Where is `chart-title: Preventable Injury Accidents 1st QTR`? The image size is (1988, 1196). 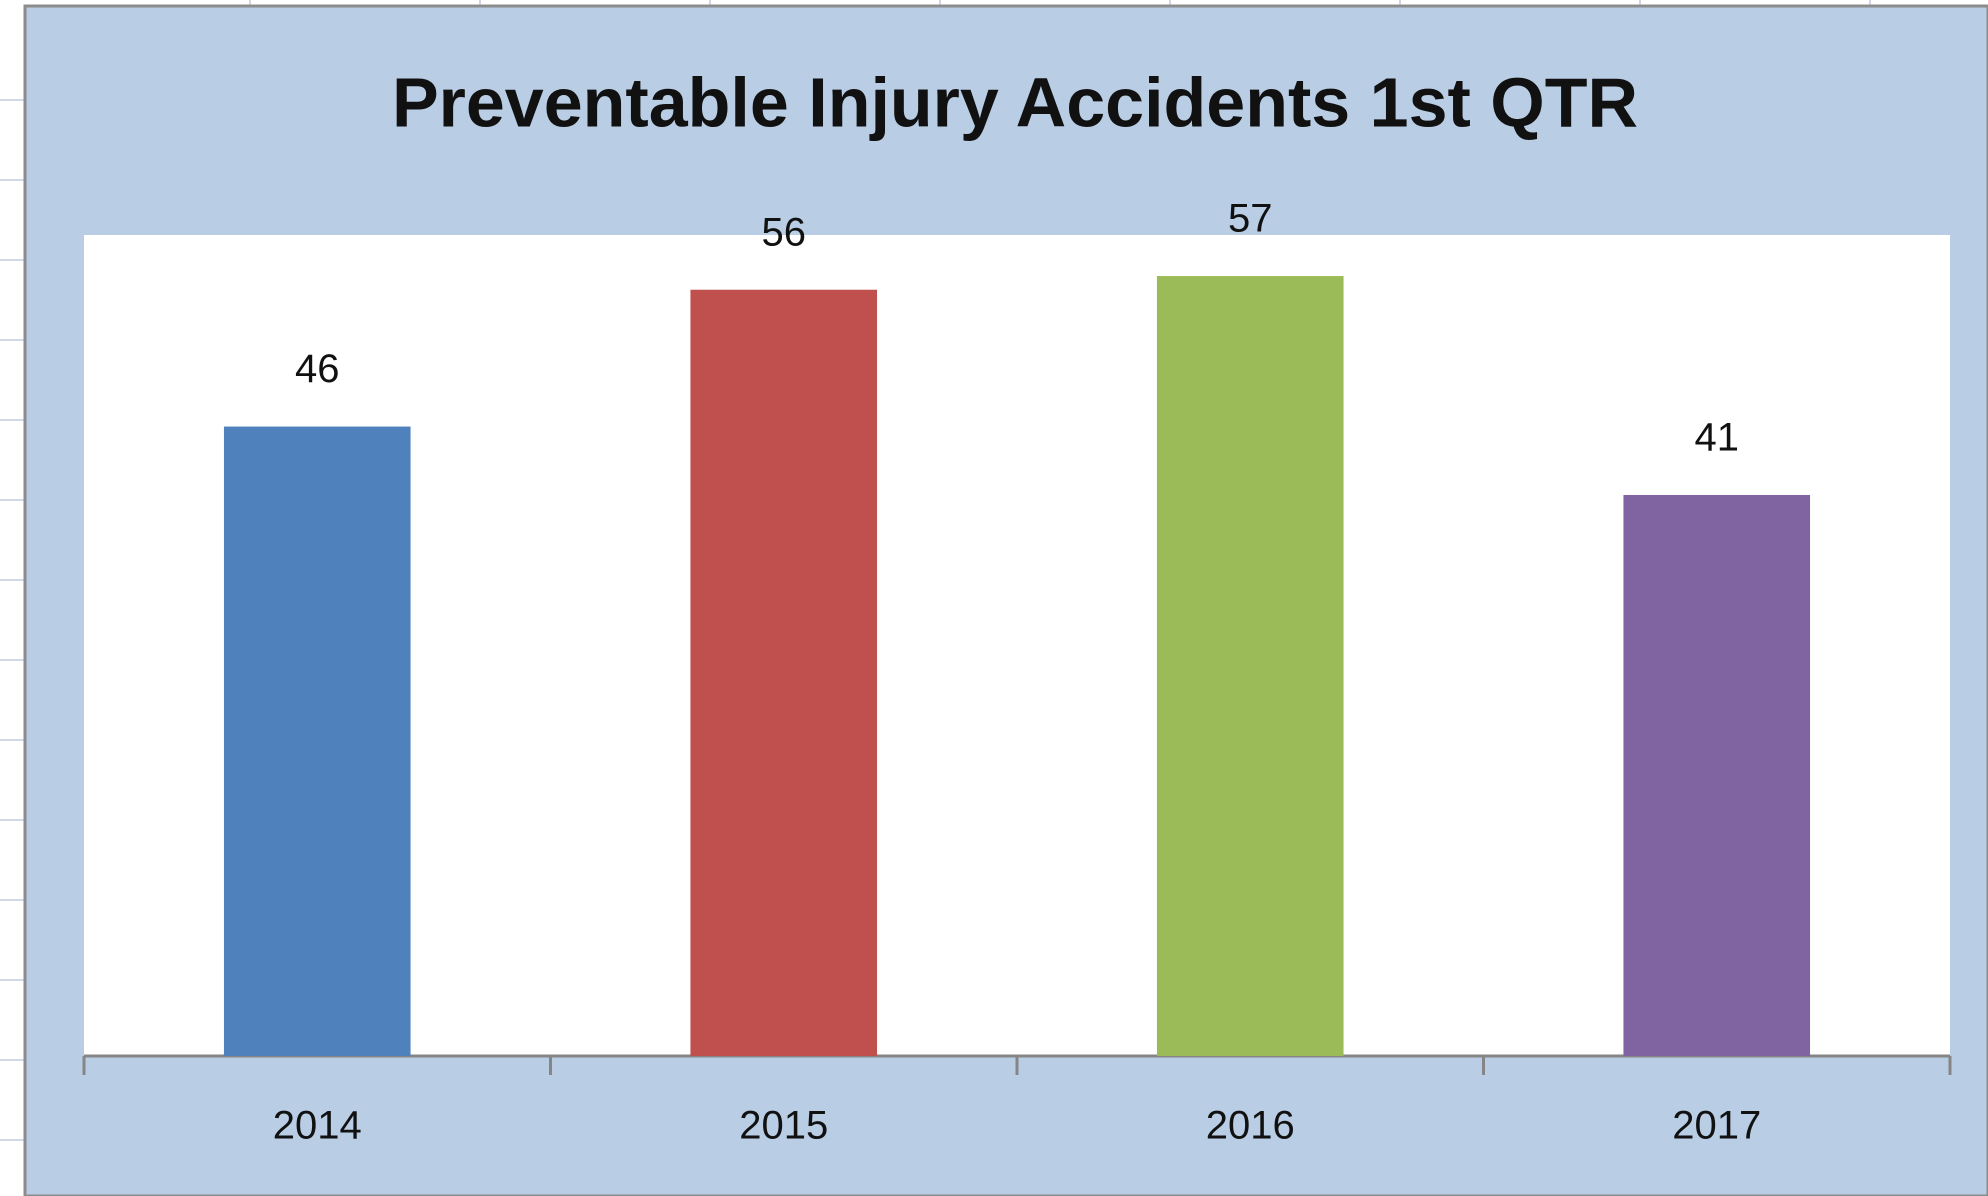 chart-title: Preventable Injury Accidents 1st QTR is located at coordinates (1015, 102).